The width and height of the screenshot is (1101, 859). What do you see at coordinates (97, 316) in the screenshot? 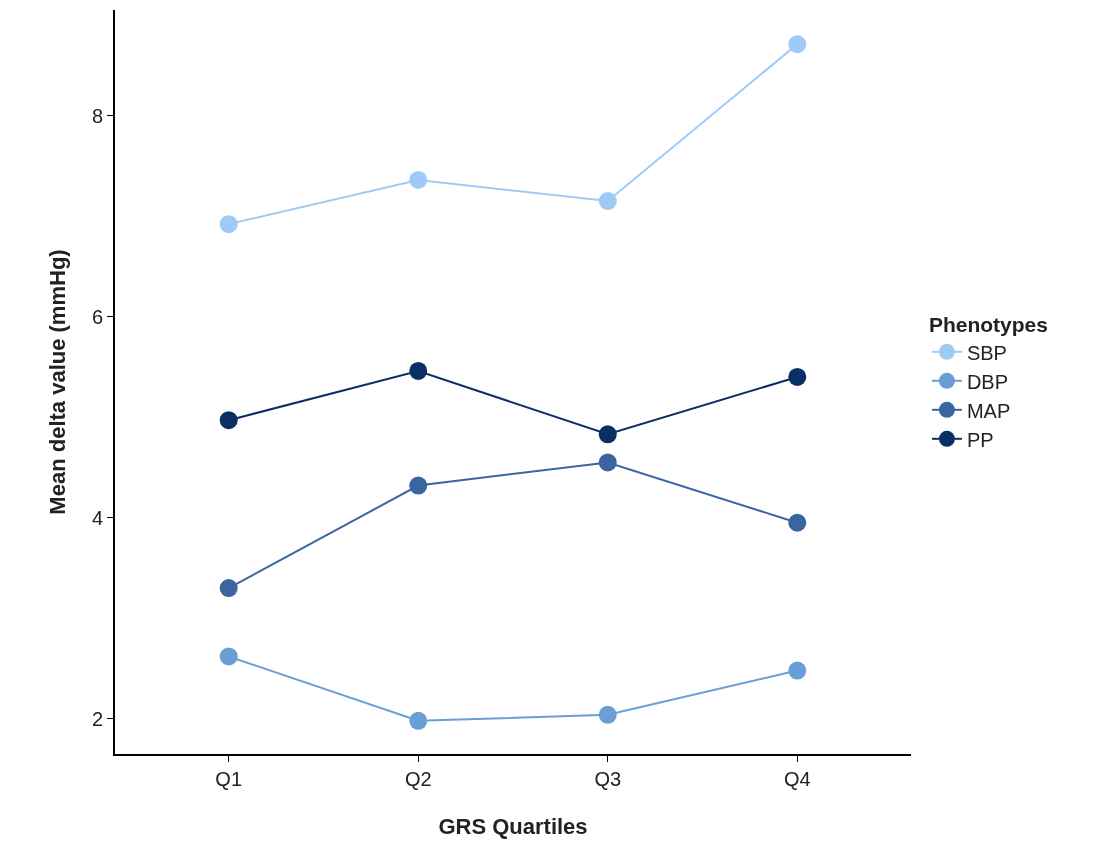
I see `y-tick-label: 6` at bounding box center [97, 316].